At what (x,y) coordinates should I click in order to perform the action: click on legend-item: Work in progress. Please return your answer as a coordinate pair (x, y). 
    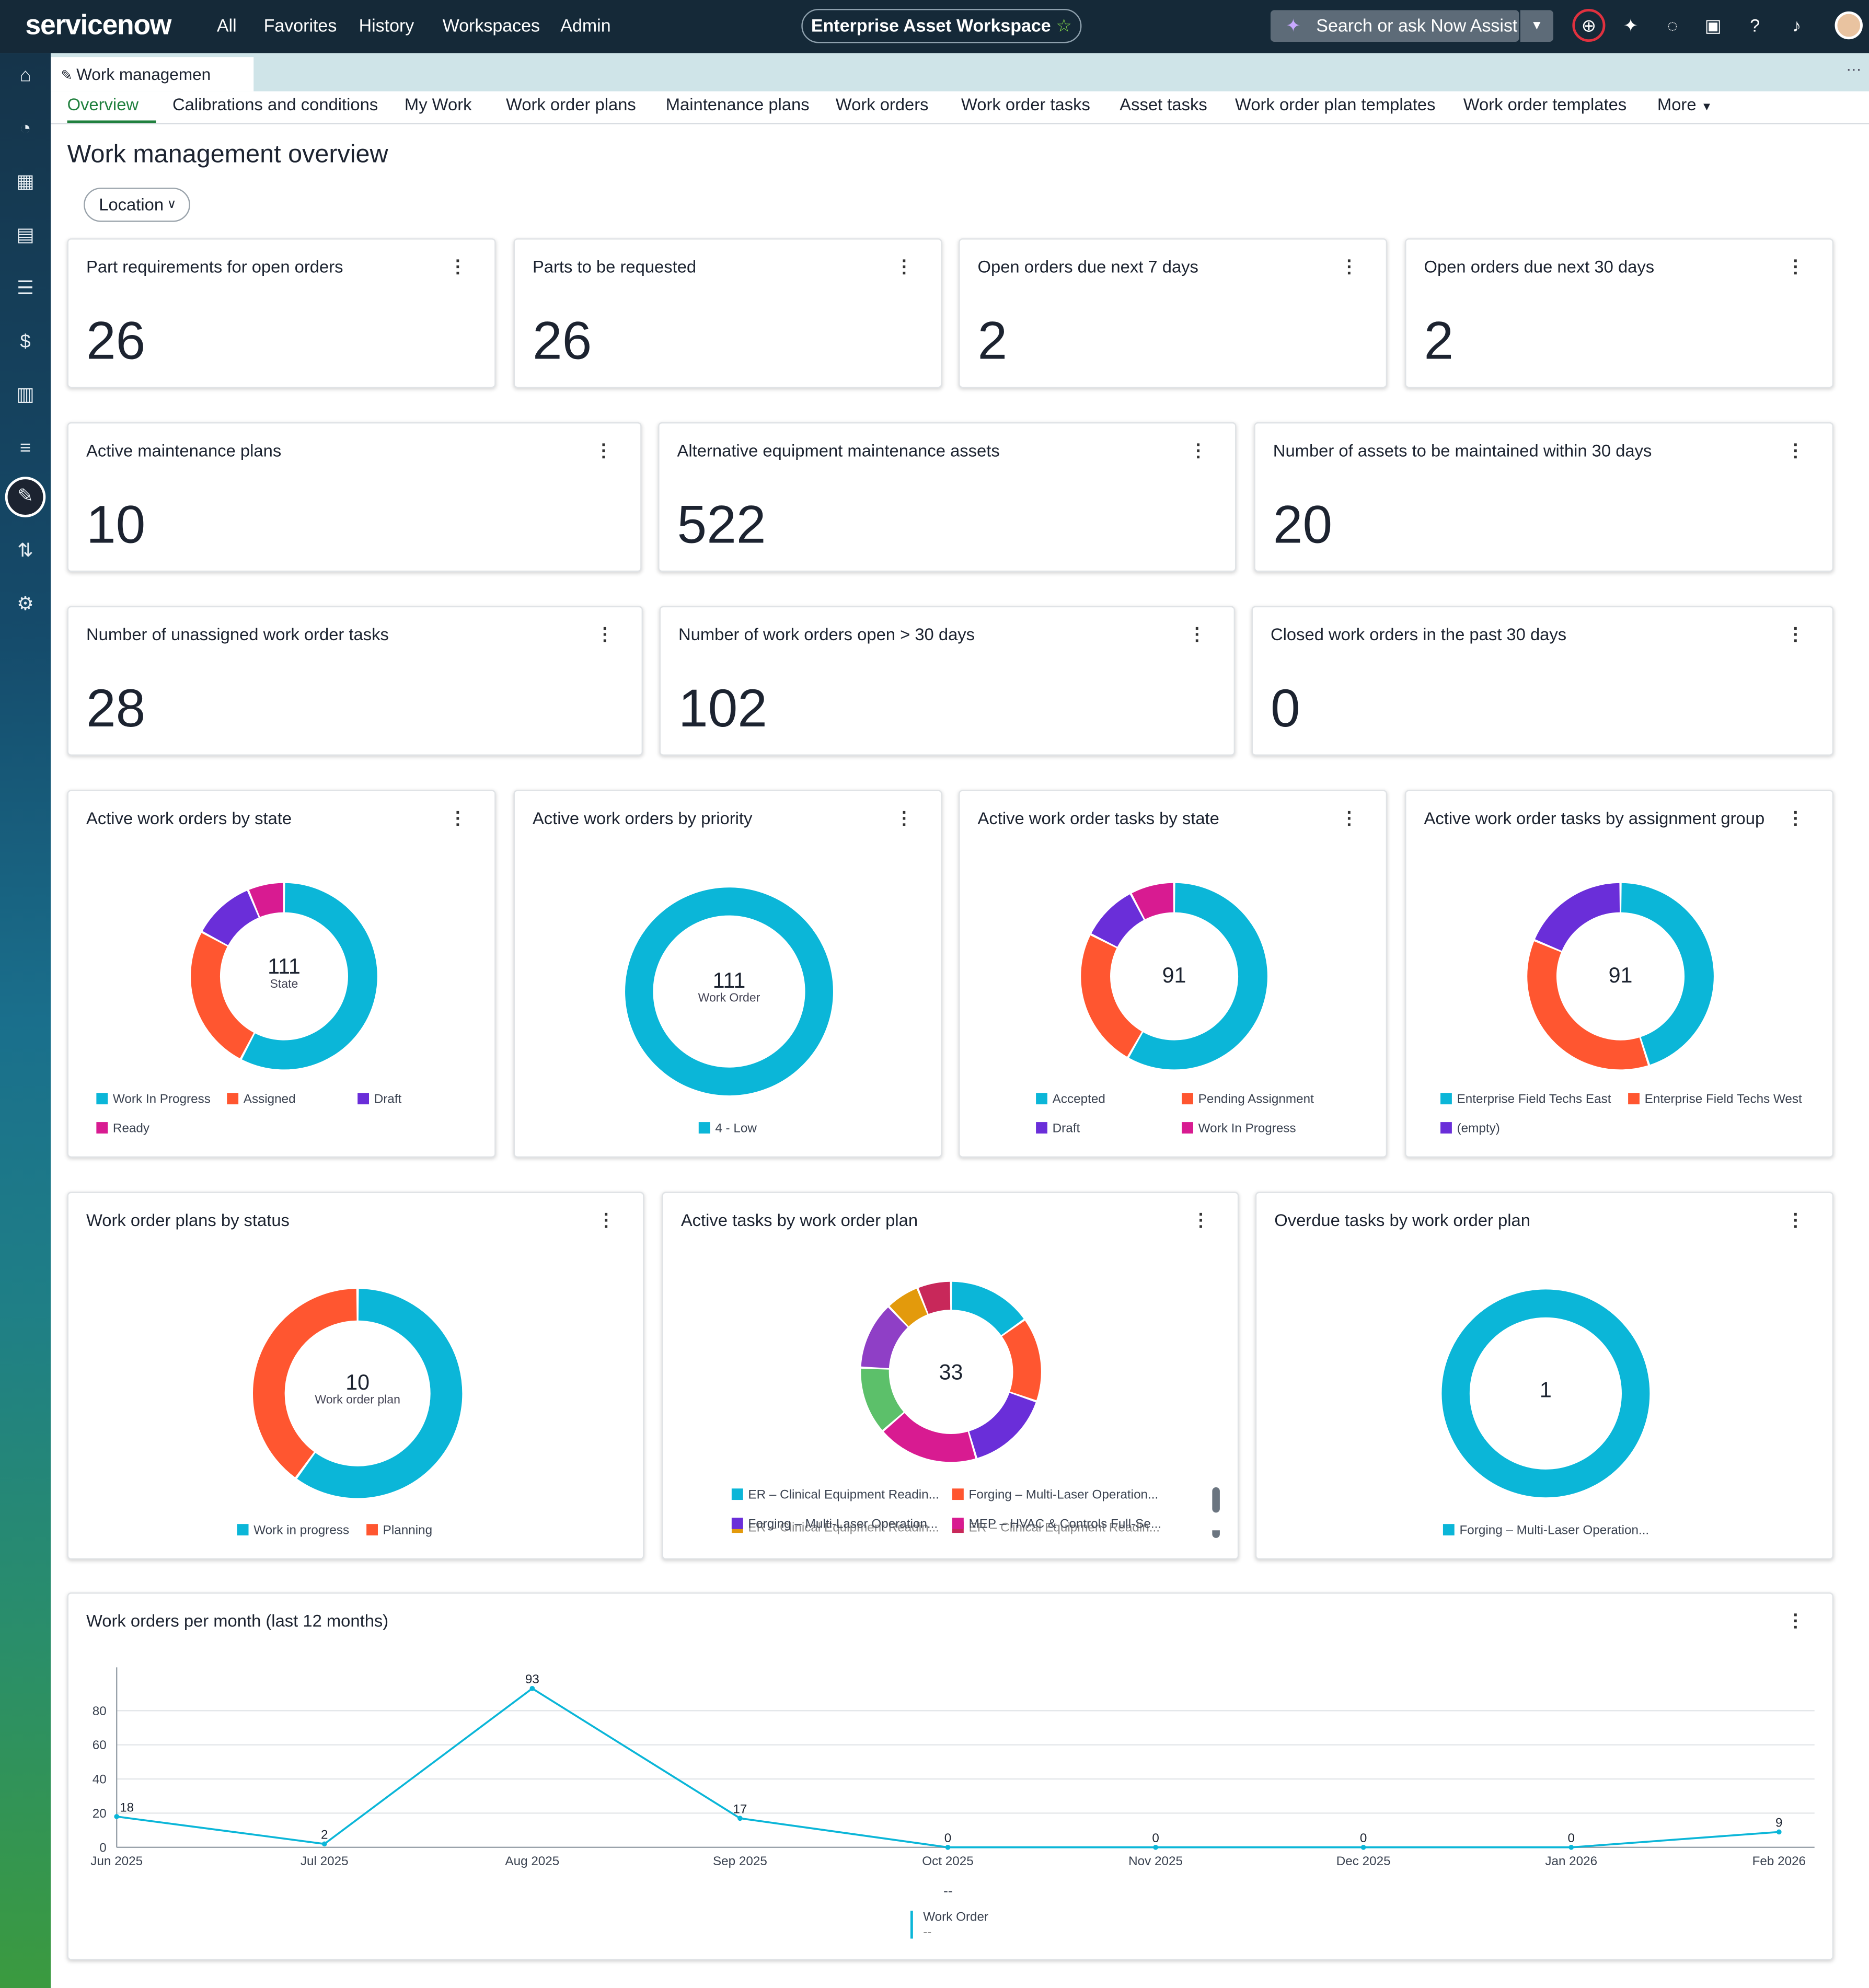
    Looking at the image, I should click on (293, 1531).